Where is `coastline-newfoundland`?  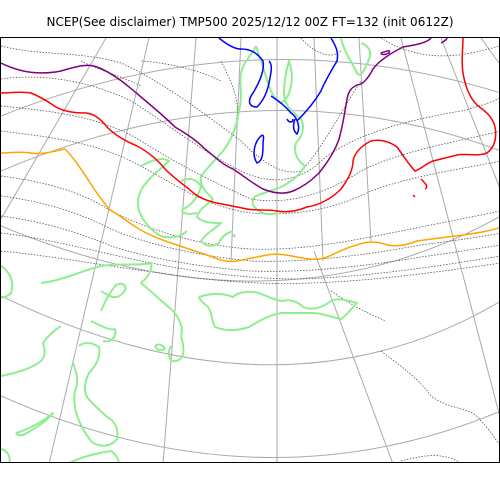 coastline-newfoundland is located at coordinates (95, 394).